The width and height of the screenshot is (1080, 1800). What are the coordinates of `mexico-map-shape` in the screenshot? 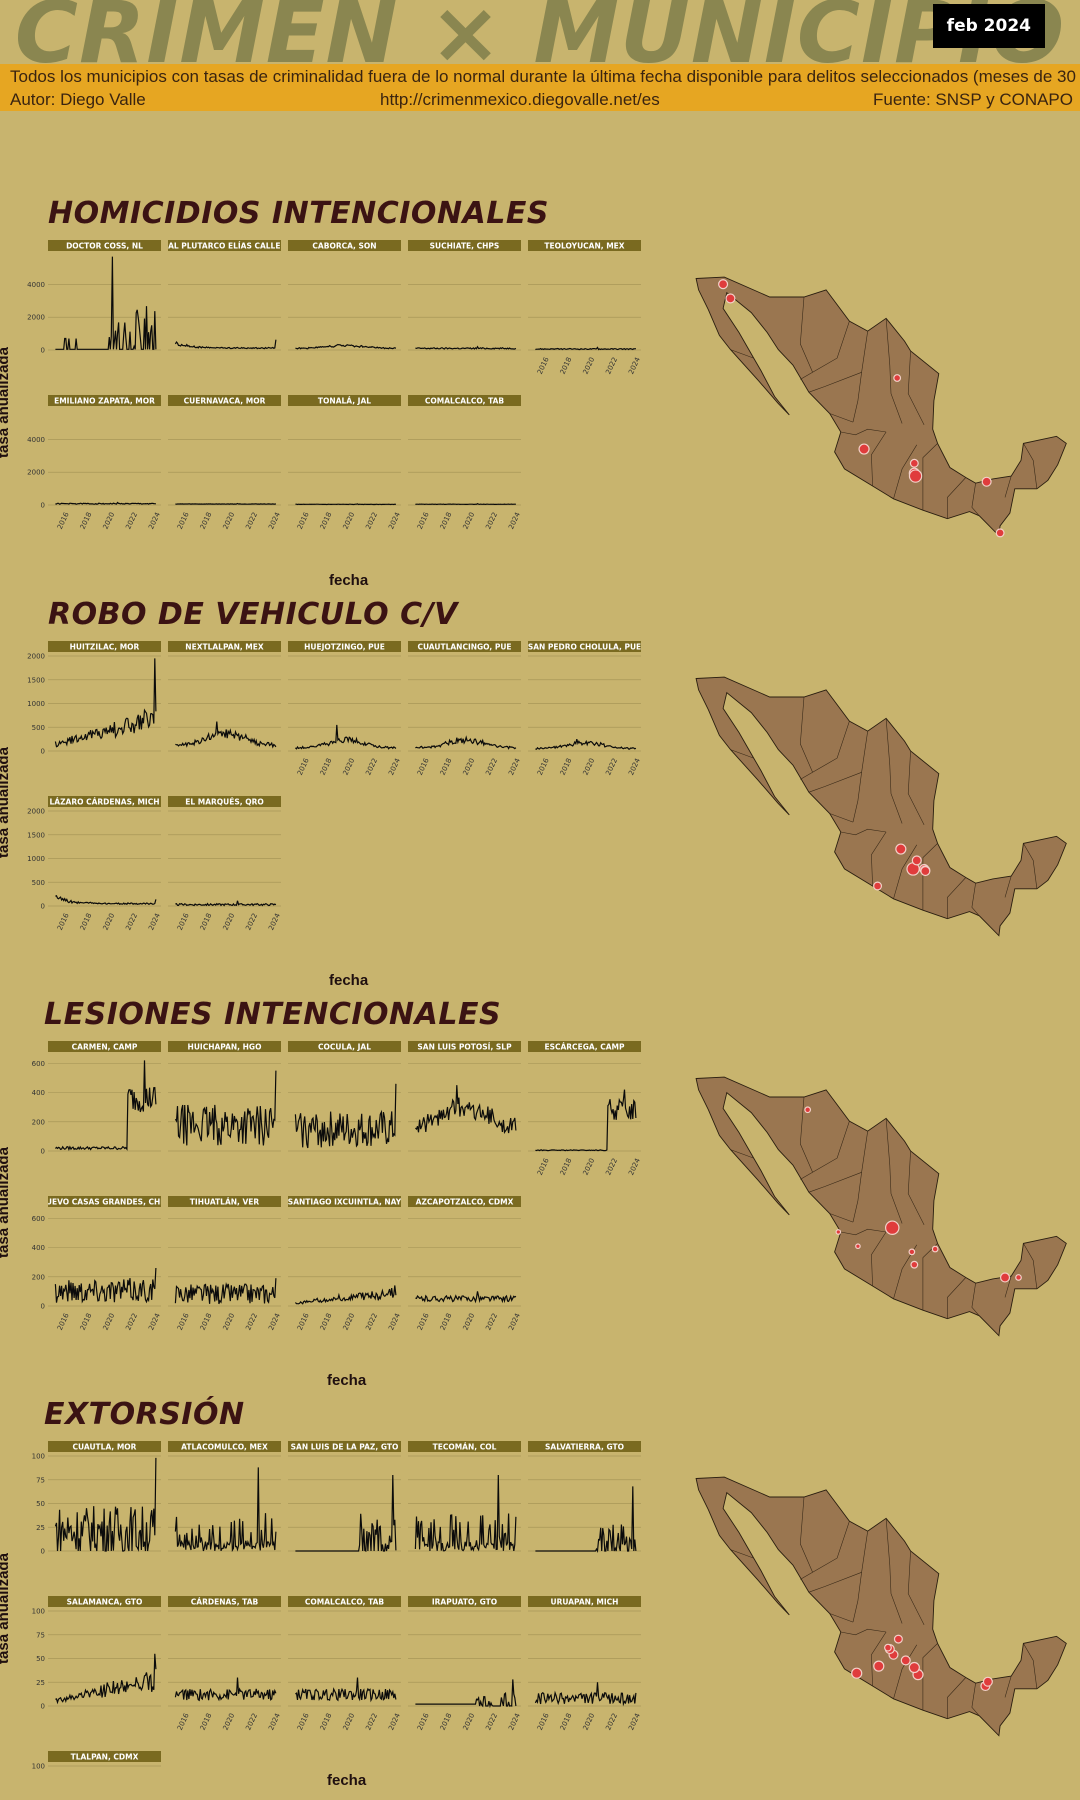 It's located at (881, 806).